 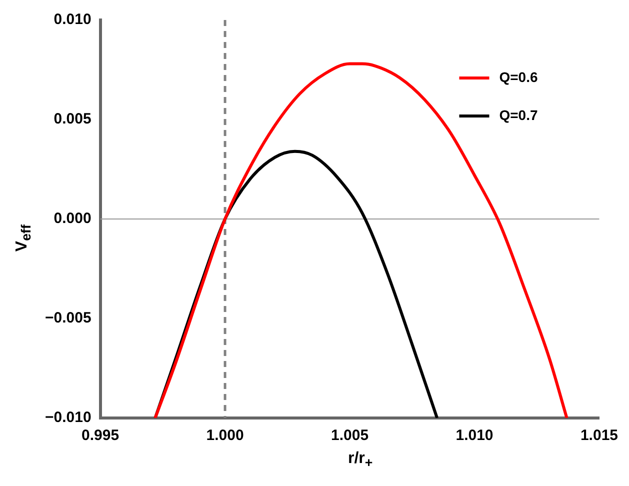 I want to click on x-tick-label: 1.010, so click(x=475, y=435).